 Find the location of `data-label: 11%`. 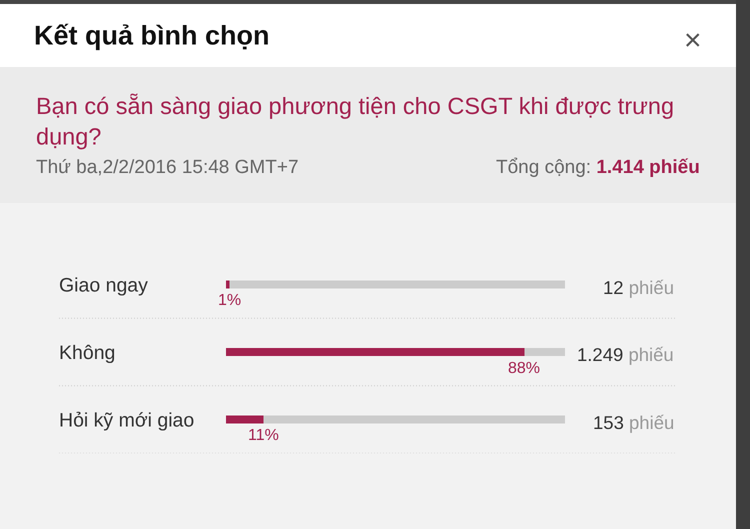

data-label: 11% is located at coordinates (263, 435).